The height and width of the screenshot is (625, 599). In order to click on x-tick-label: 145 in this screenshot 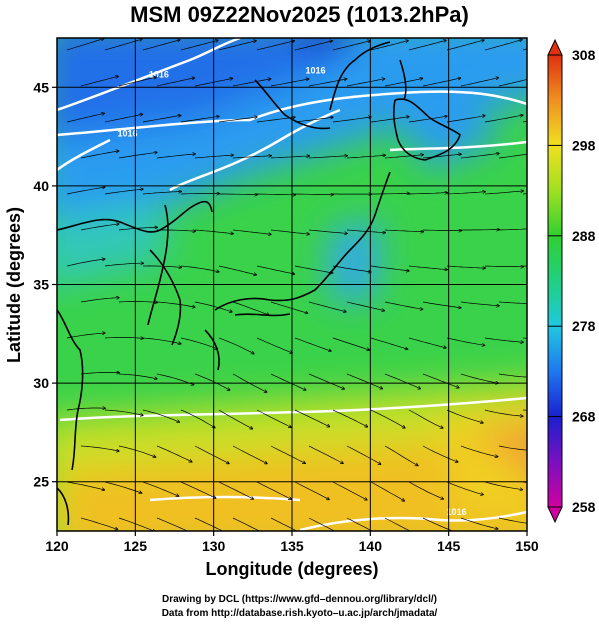, I will do `click(449, 546)`.